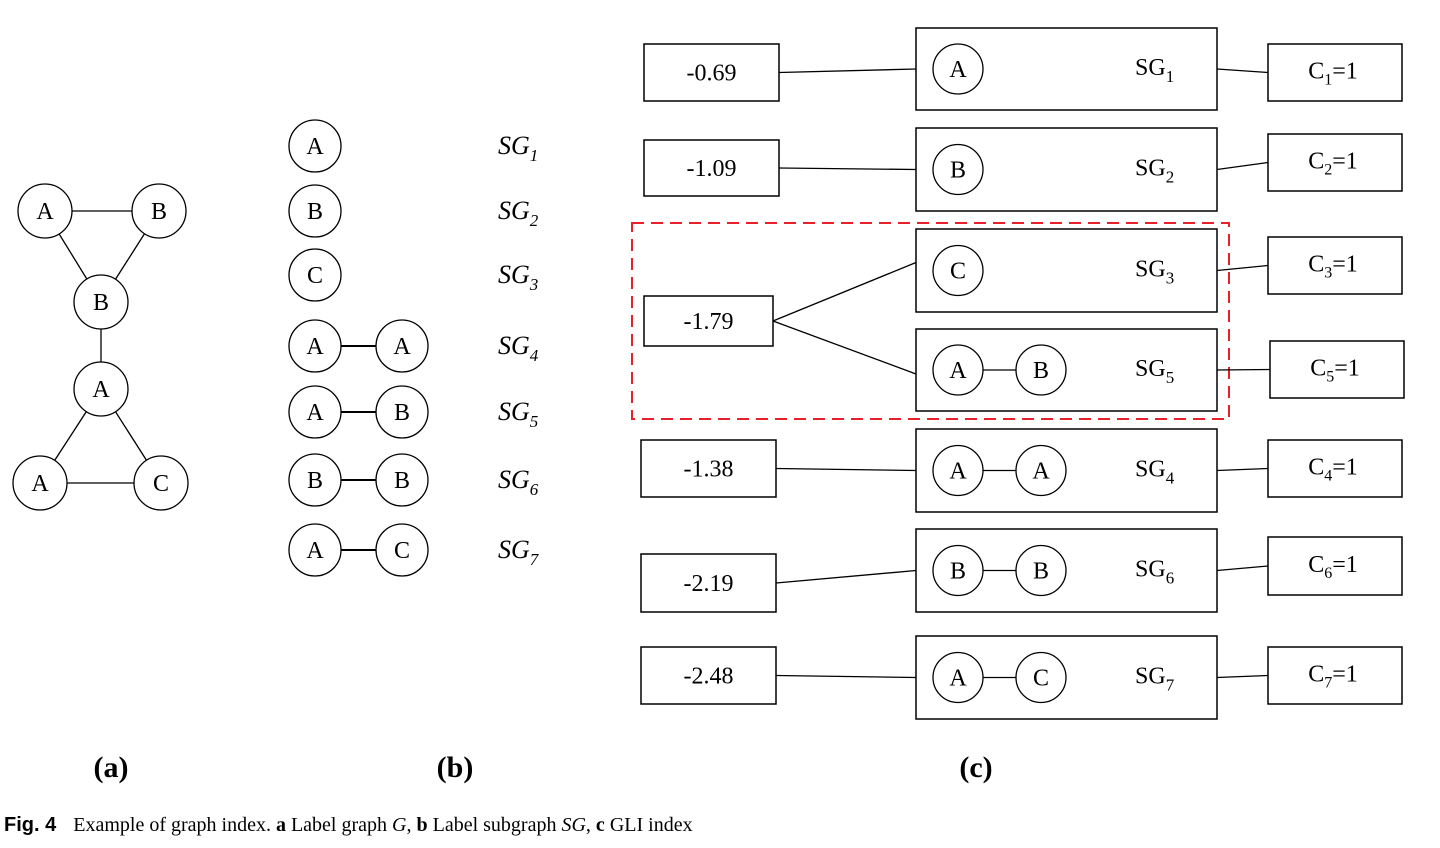 The height and width of the screenshot is (848, 1440). I want to click on subgraph-row-6: B B SG6, so click(413, 480).